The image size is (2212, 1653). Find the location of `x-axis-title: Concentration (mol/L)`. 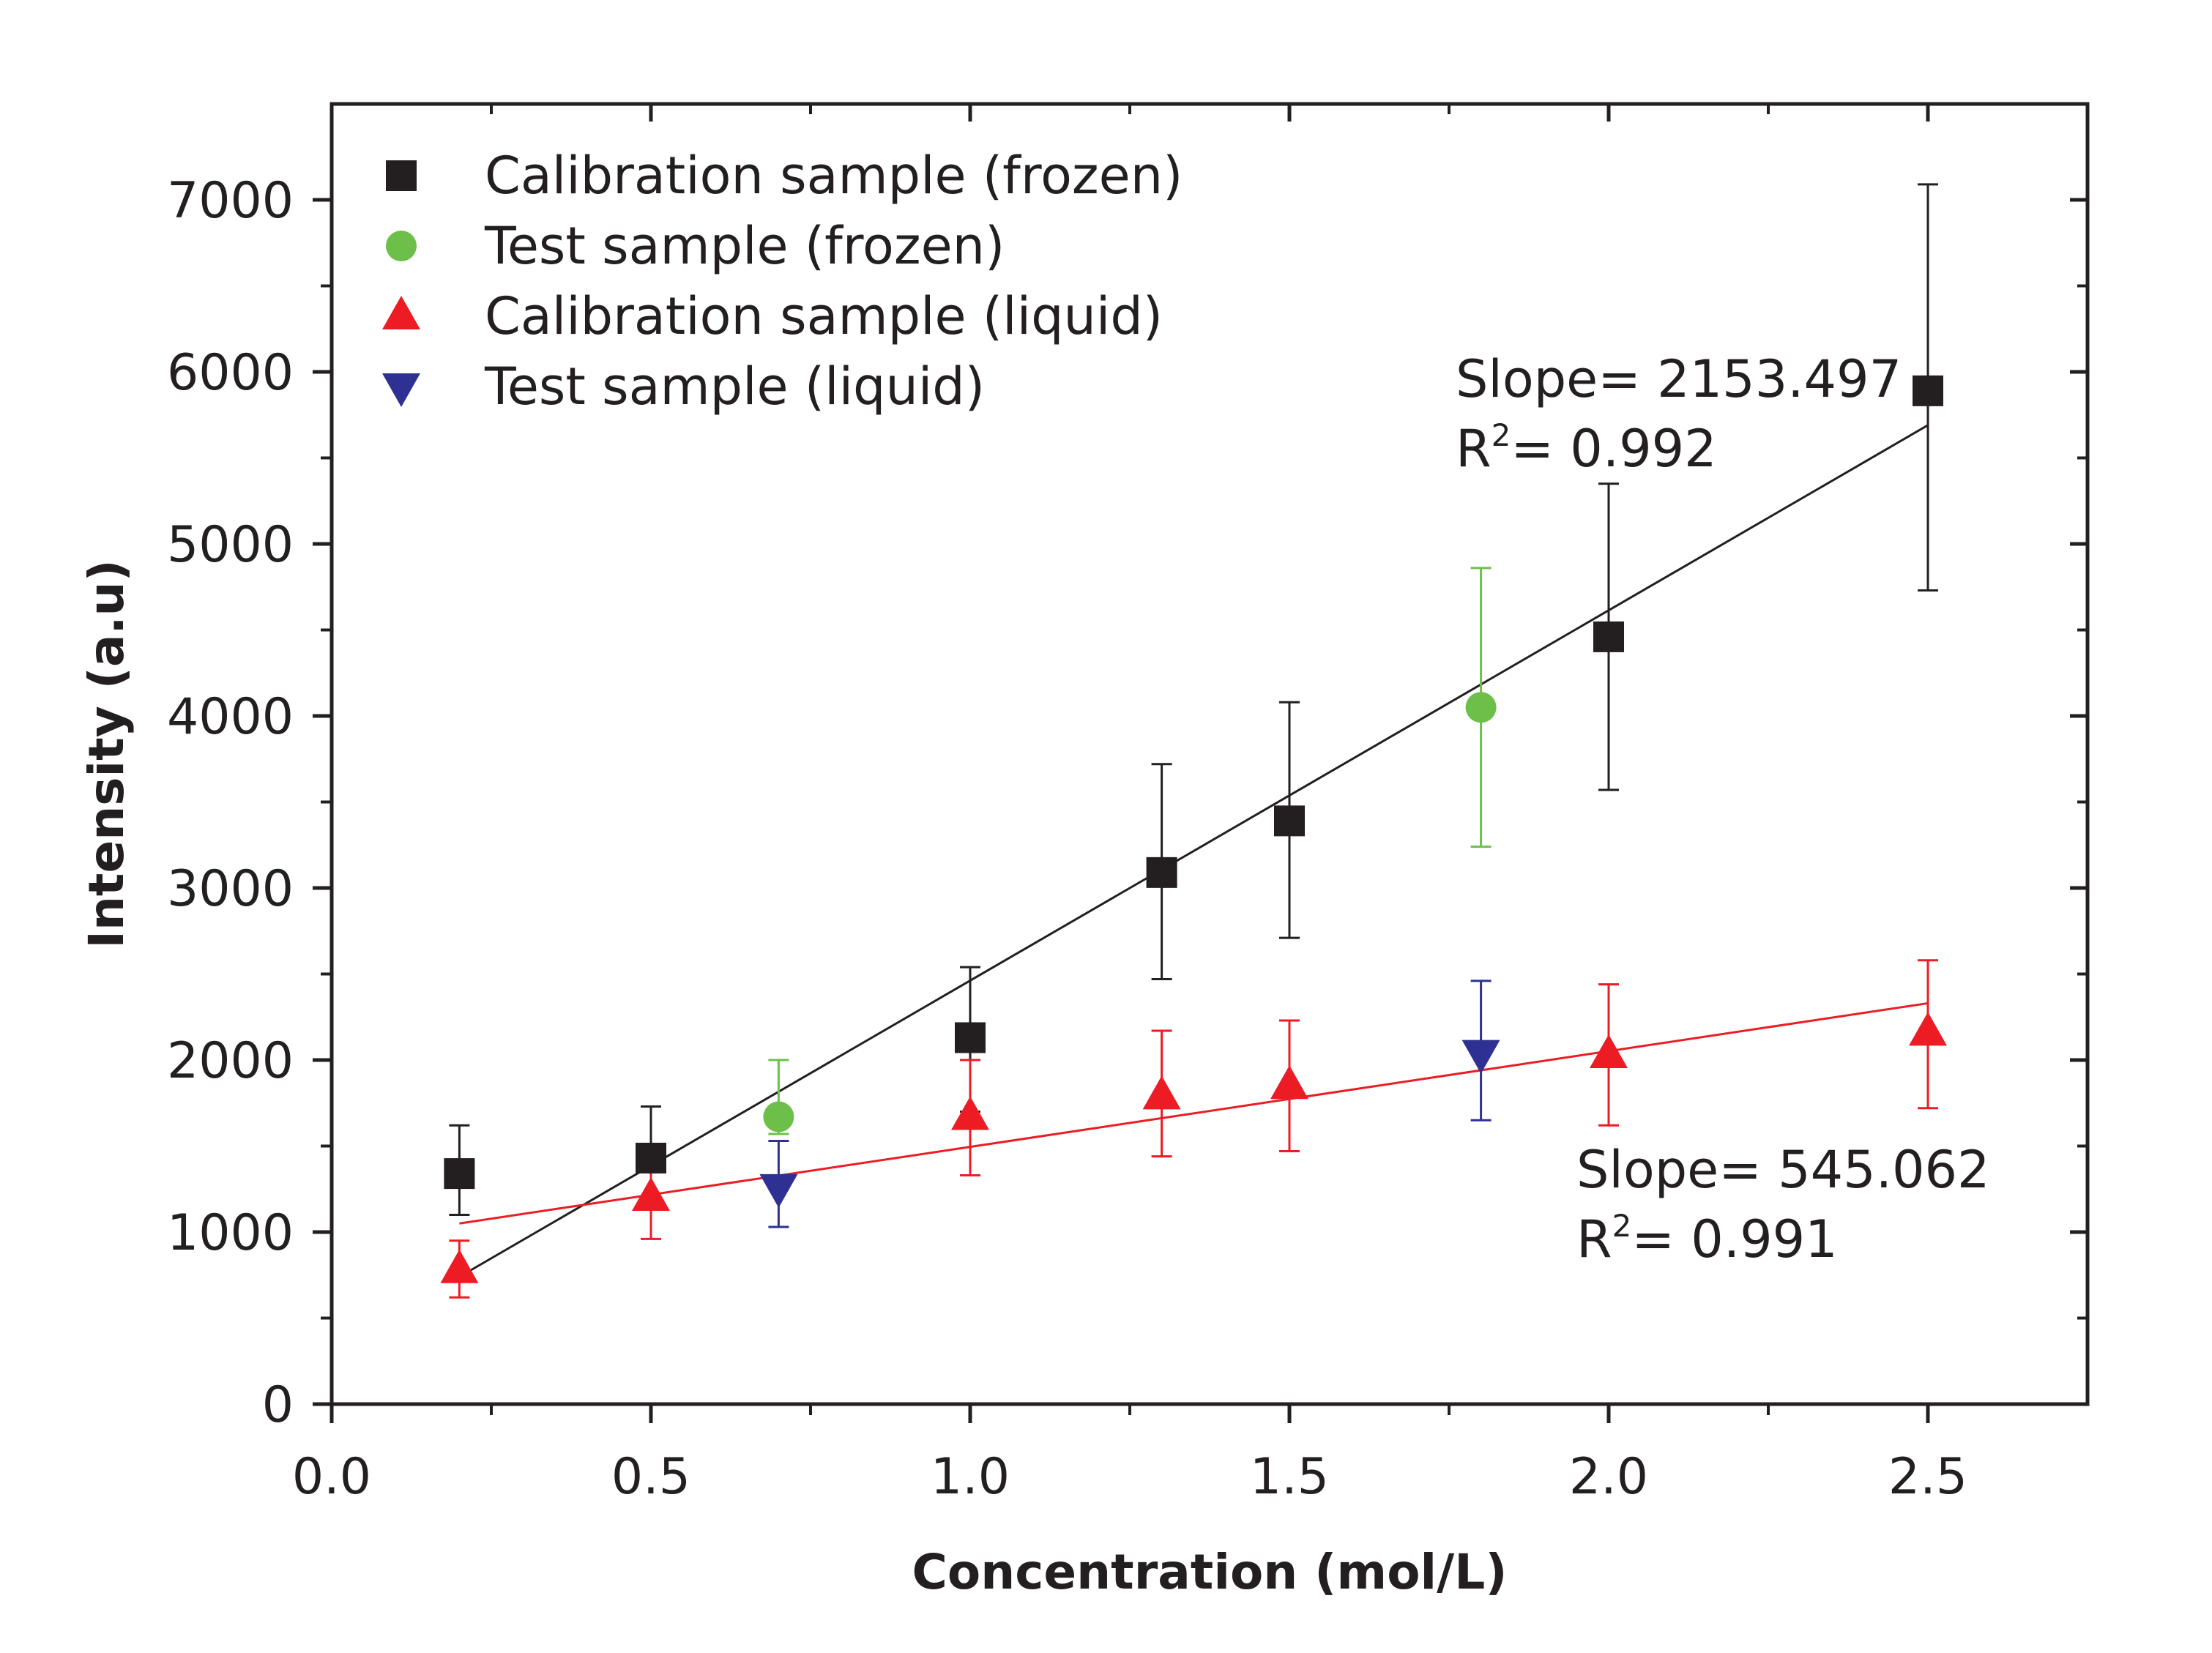

x-axis-title: Concentration (mol/L) is located at coordinates (1210, 1572).